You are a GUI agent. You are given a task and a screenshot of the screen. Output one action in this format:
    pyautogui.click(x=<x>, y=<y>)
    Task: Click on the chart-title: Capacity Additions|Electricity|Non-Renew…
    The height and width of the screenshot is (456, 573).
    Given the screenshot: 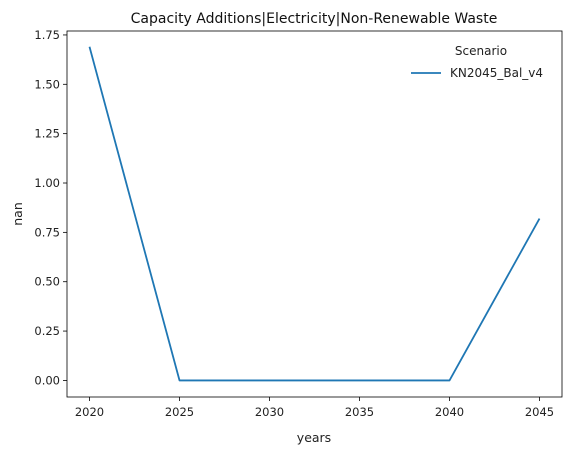 What is the action you would take?
    pyautogui.click(x=314, y=19)
    